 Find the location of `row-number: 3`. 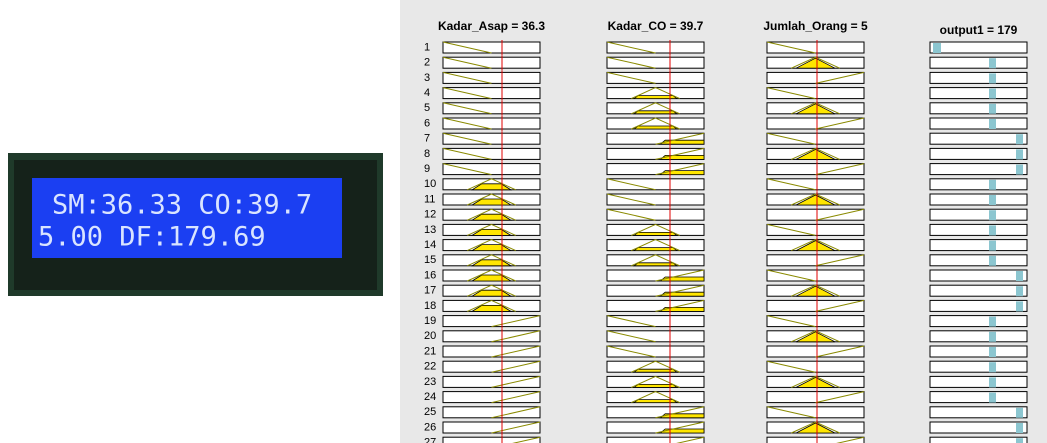

row-number: 3 is located at coordinates (427, 78).